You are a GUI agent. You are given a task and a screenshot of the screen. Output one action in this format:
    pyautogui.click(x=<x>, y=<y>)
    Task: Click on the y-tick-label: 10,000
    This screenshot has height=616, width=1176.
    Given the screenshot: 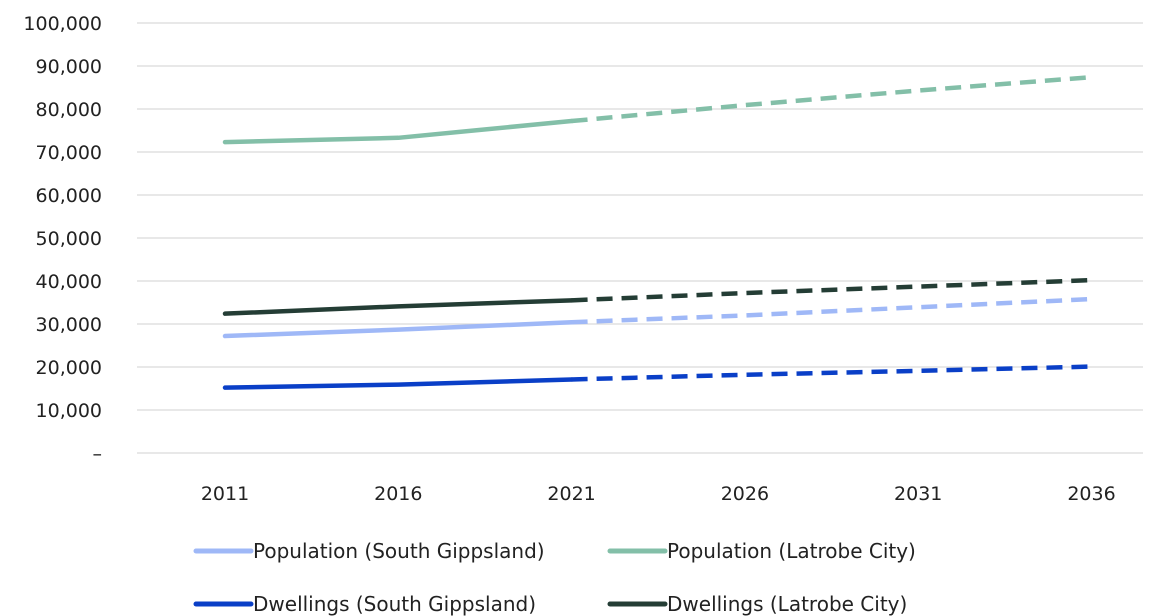 What is the action you would take?
    pyautogui.click(x=69, y=411)
    